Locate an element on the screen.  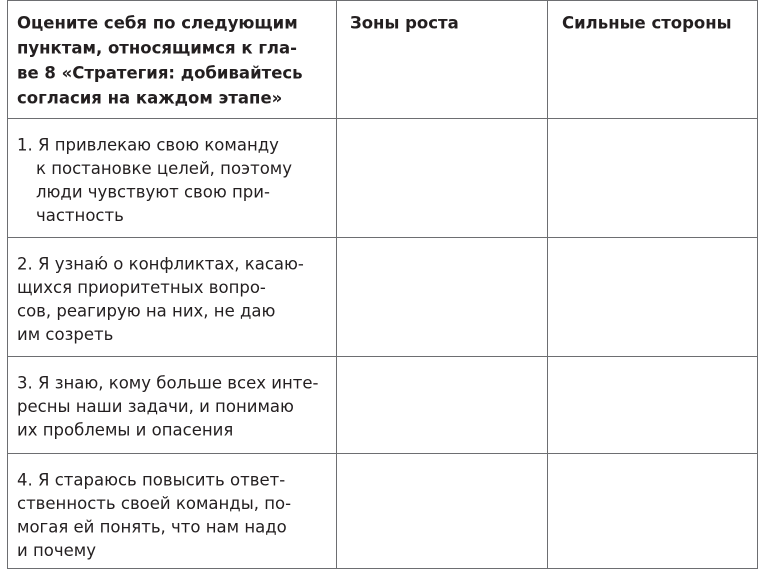
row-line: и почему is located at coordinates (56, 550).